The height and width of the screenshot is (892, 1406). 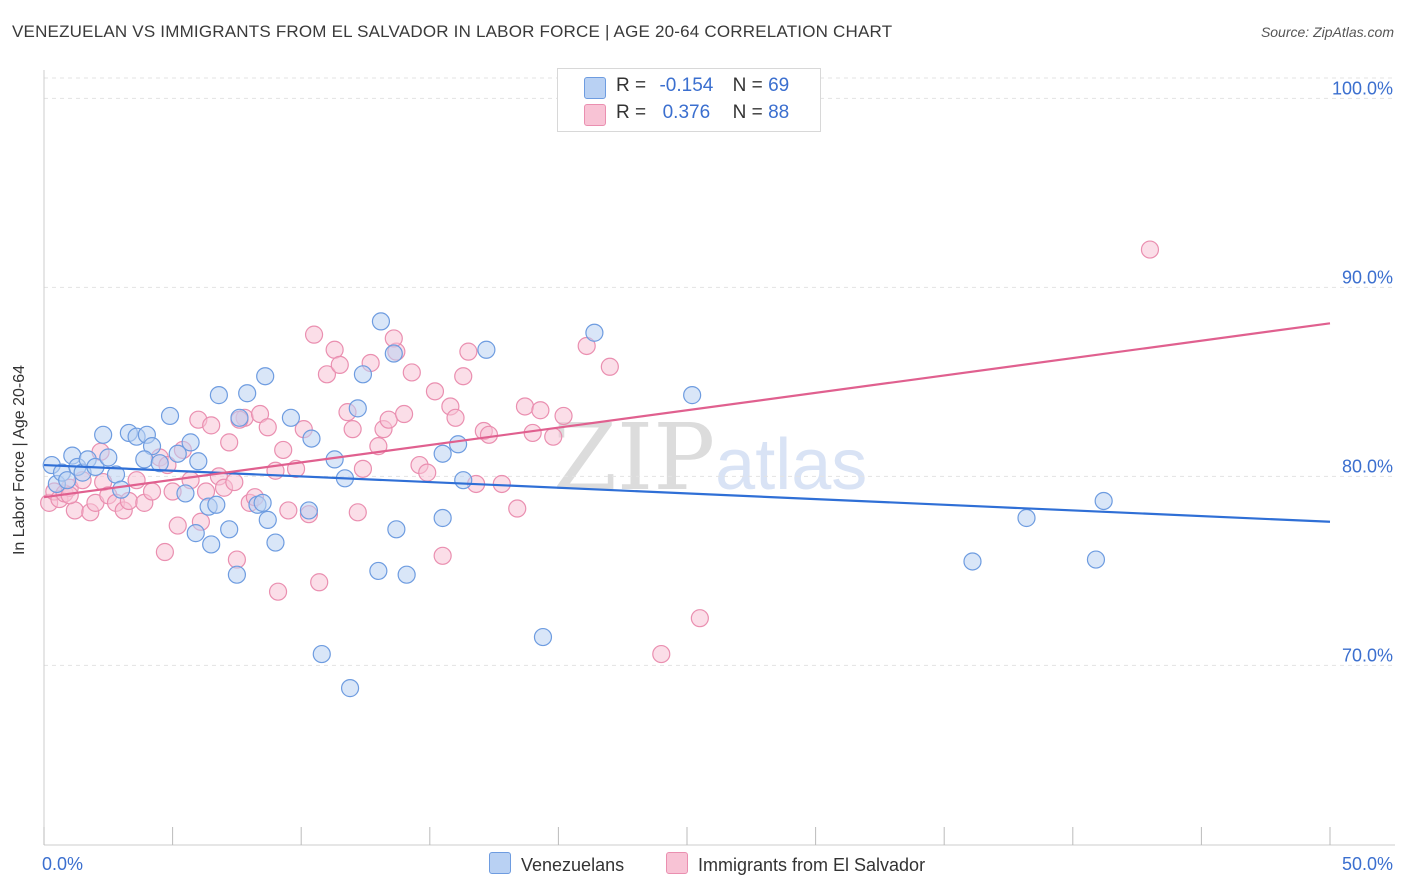 I want to click on x-tick-label: 50.0%, so click(x=1367, y=864).